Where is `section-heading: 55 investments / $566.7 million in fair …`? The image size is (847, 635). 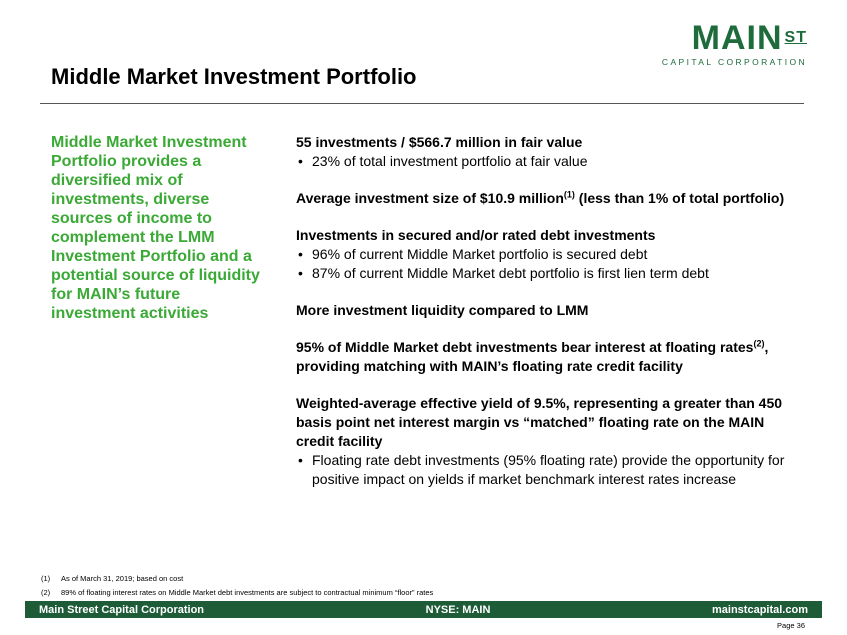
section-heading: 55 investments / $566.7 million in fair … is located at coordinates (439, 142).